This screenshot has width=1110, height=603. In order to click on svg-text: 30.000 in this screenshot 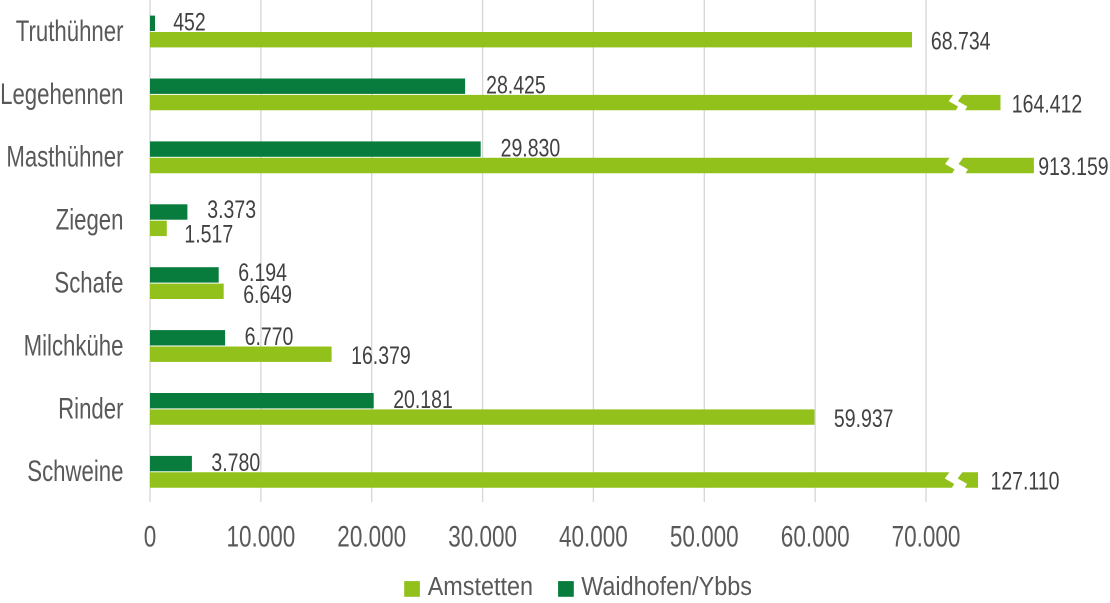, I will do `click(482, 536)`.